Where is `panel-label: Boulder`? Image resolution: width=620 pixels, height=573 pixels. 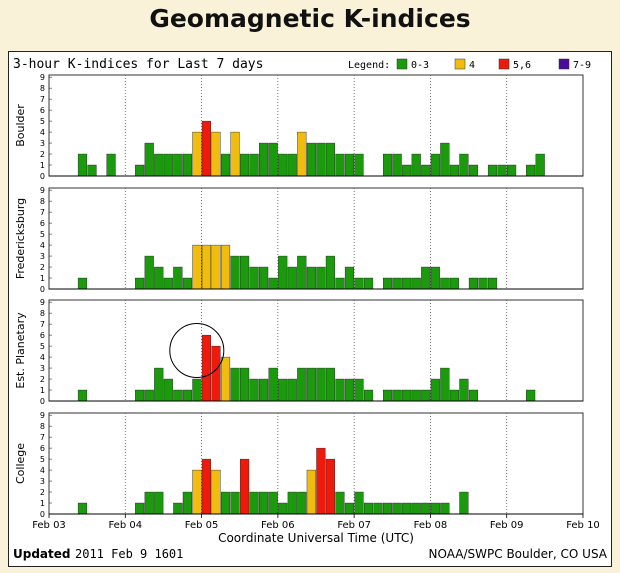
panel-label: Boulder is located at coordinates (20, 125).